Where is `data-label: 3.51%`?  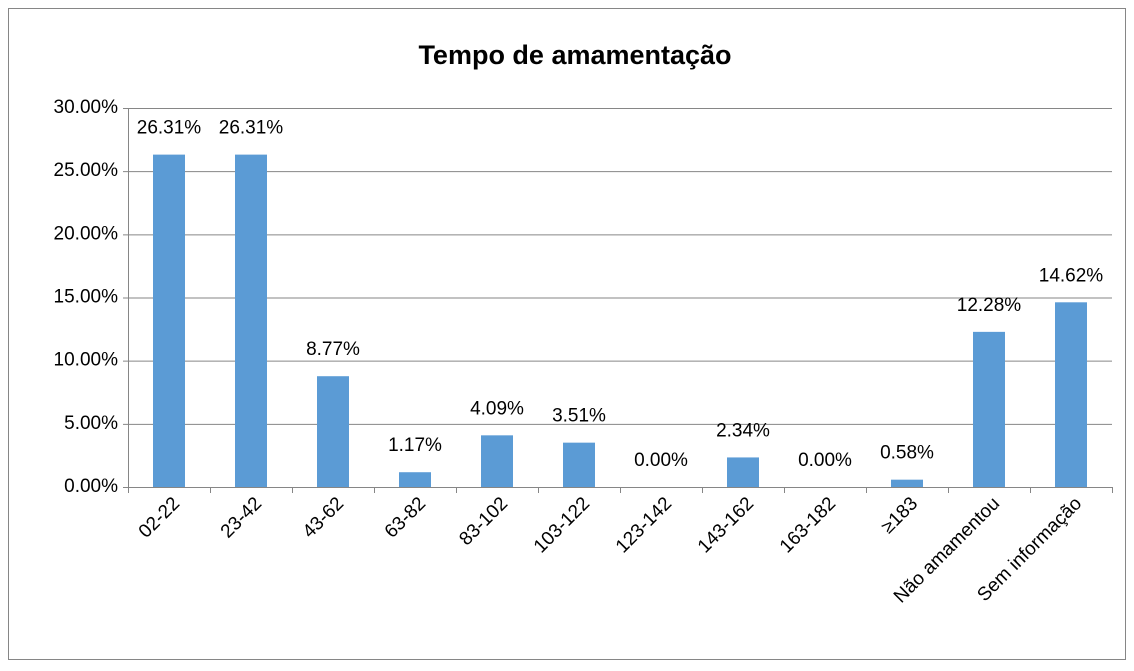 data-label: 3.51% is located at coordinates (579, 416).